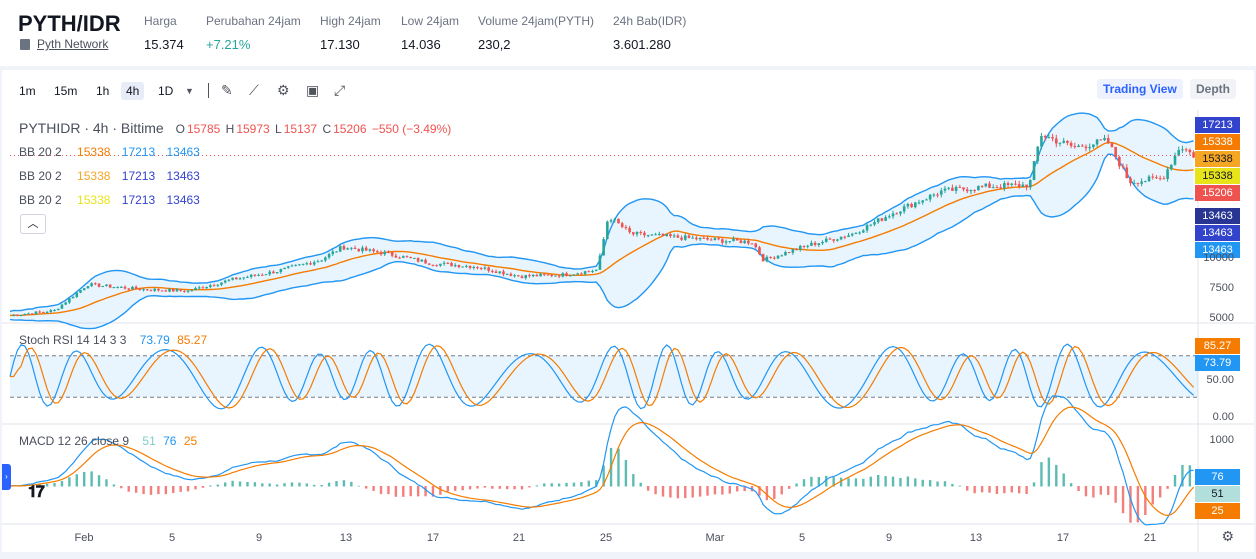 The width and height of the screenshot is (1256, 559). What do you see at coordinates (1140, 89) in the screenshot?
I see `tab-trading-view: Trading View` at bounding box center [1140, 89].